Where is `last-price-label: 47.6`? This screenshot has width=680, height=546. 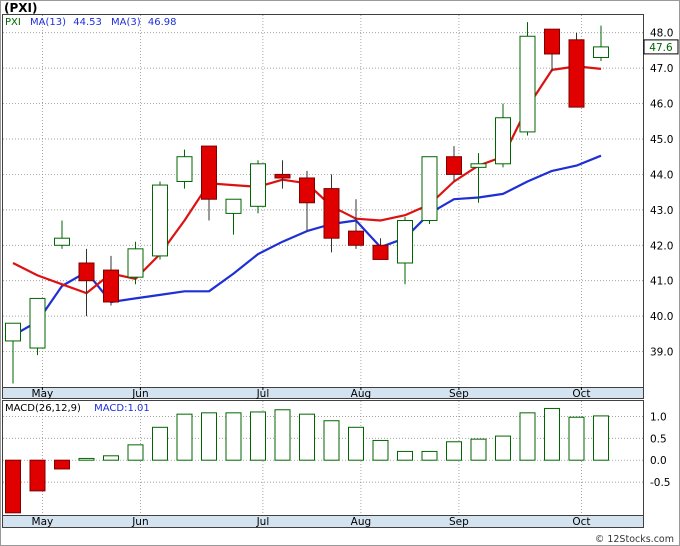
last-price-label: 47.6 is located at coordinates (661, 48).